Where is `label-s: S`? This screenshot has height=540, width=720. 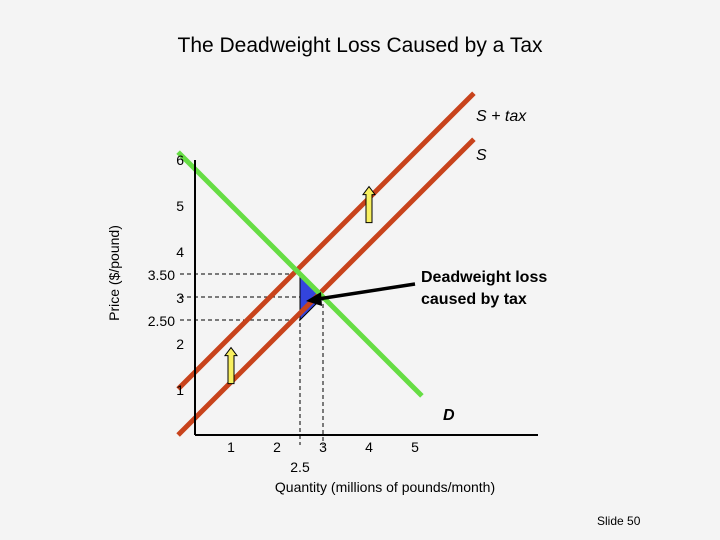
label-s: S is located at coordinates (481, 155).